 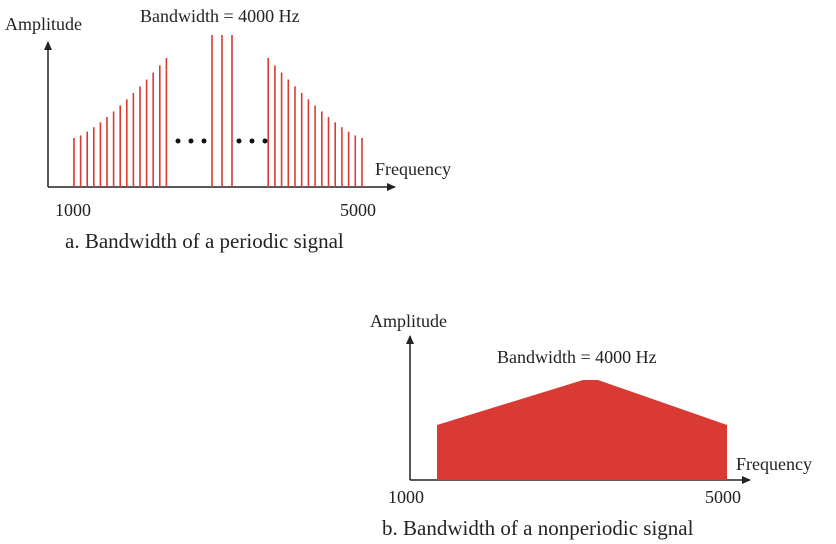 What do you see at coordinates (221, 141) in the screenshot?
I see `ellipsis` at bounding box center [221, 141].